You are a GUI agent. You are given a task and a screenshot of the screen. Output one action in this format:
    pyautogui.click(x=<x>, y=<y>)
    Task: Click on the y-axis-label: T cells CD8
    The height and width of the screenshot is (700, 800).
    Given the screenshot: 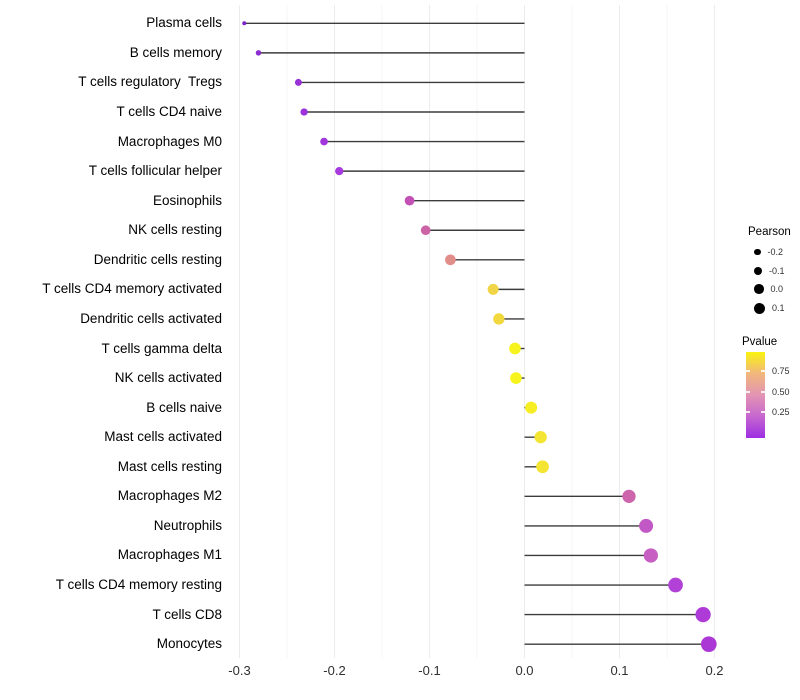 What is the action you would take?
    pyautogui.click(x=187, y=614)
    